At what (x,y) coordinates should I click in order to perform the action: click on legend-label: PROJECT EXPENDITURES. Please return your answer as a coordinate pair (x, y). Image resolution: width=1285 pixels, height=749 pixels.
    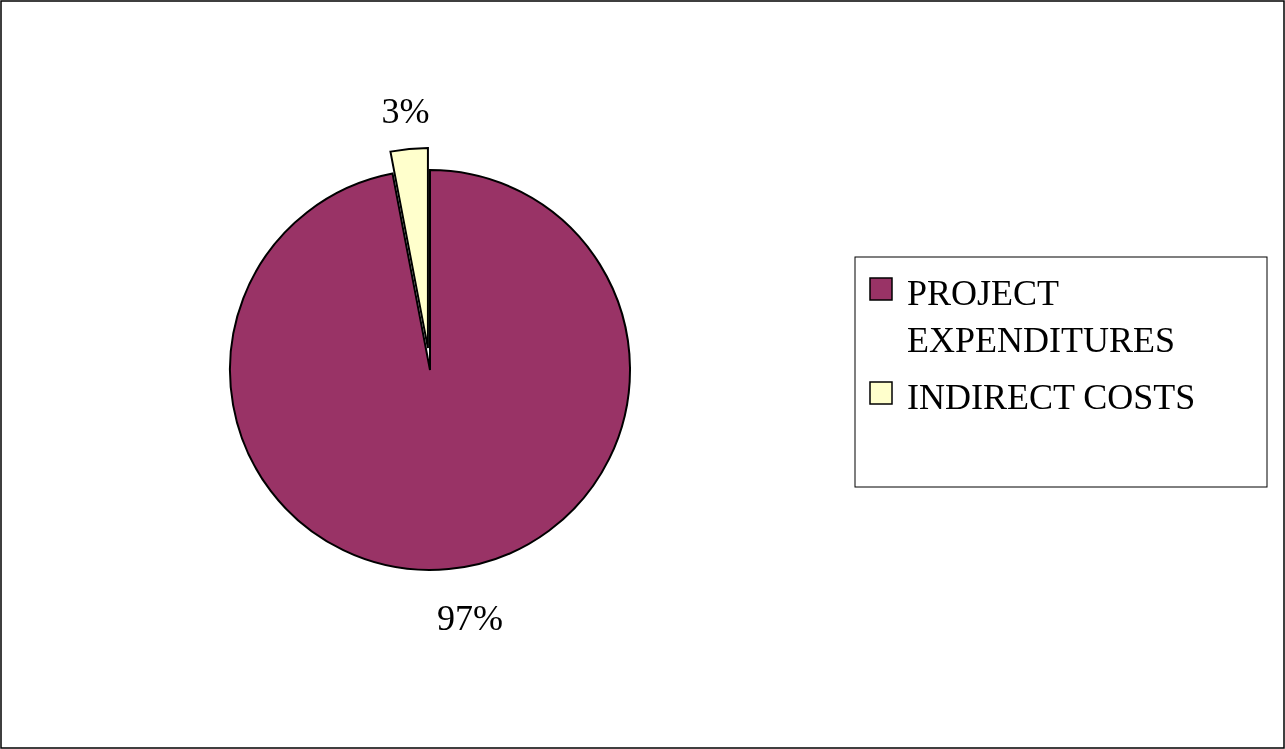
    Looking at the image, I should click on (1041, 316).